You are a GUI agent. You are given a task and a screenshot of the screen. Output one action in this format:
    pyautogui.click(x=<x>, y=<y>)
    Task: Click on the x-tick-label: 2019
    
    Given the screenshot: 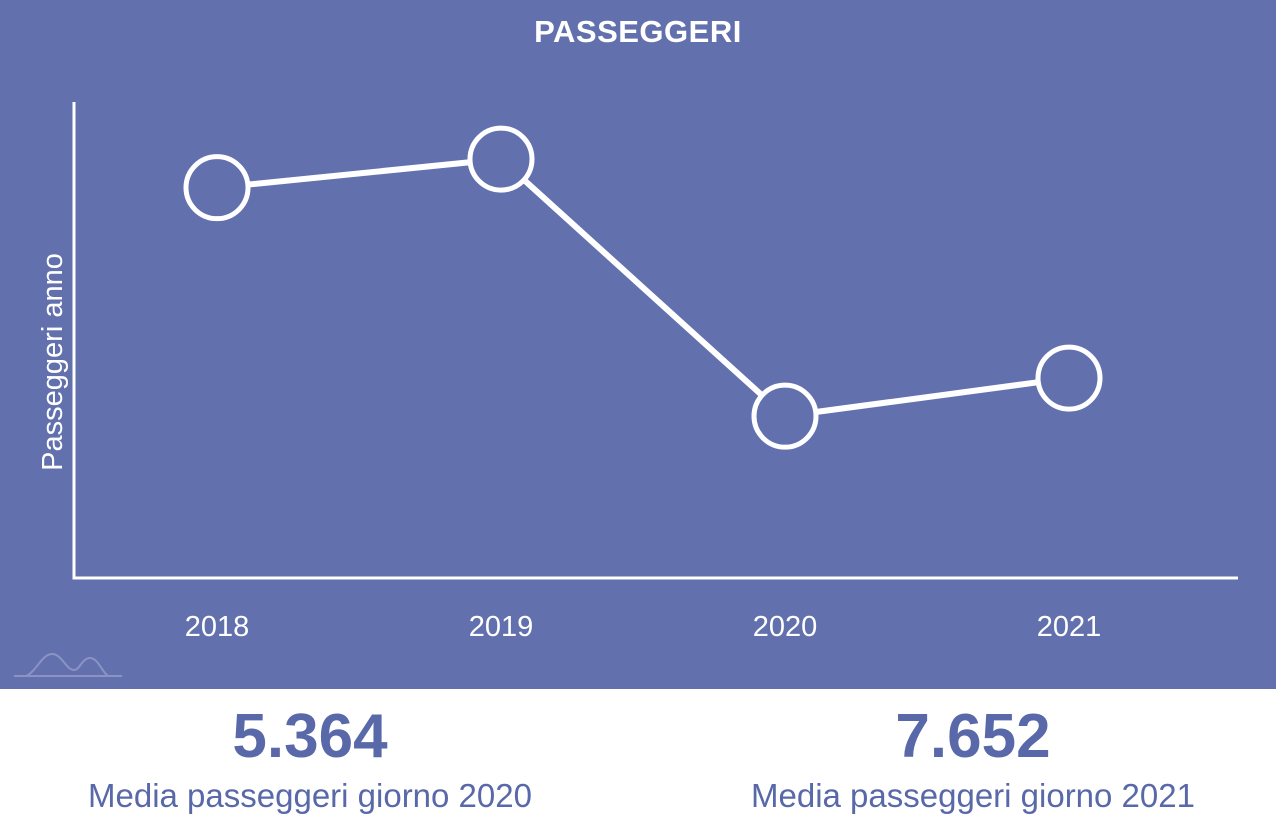 What is the action you would take?
    pyautogui.click(x=501, y=627)
    